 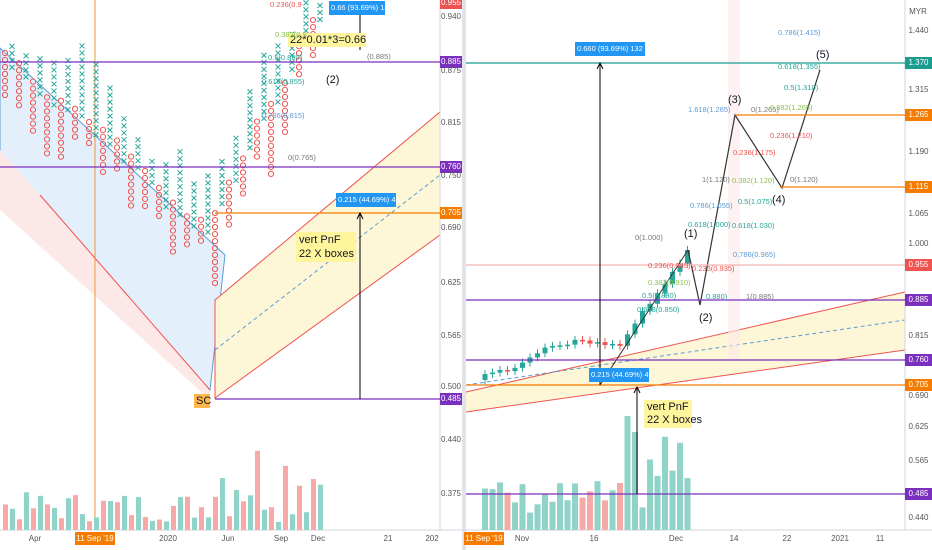 What do you see at coordinates (918, 11) in the screenshot?
I see `currency: MYR` at bounding box center [918, 11].